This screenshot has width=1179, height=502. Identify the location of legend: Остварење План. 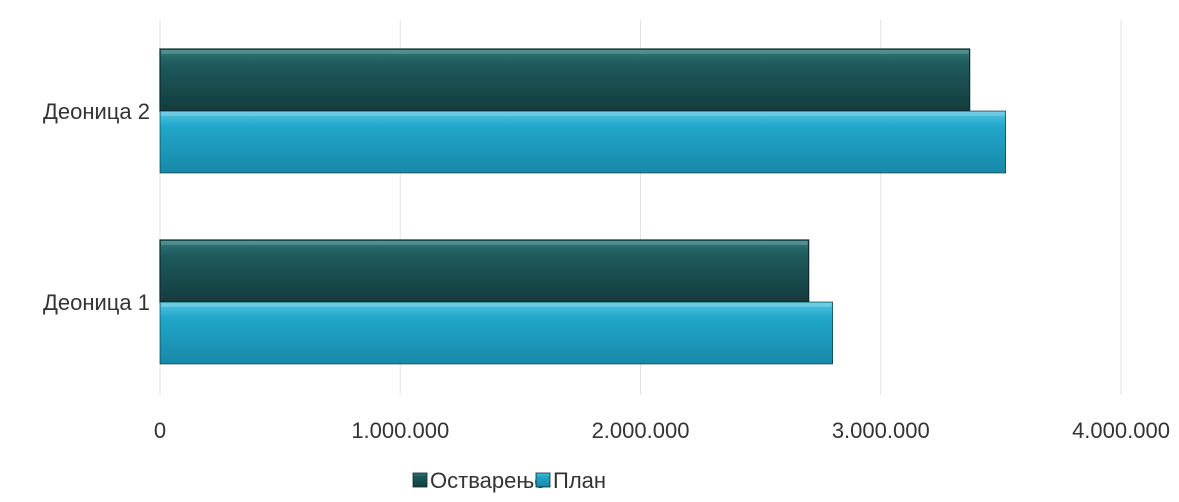
(509, 480).